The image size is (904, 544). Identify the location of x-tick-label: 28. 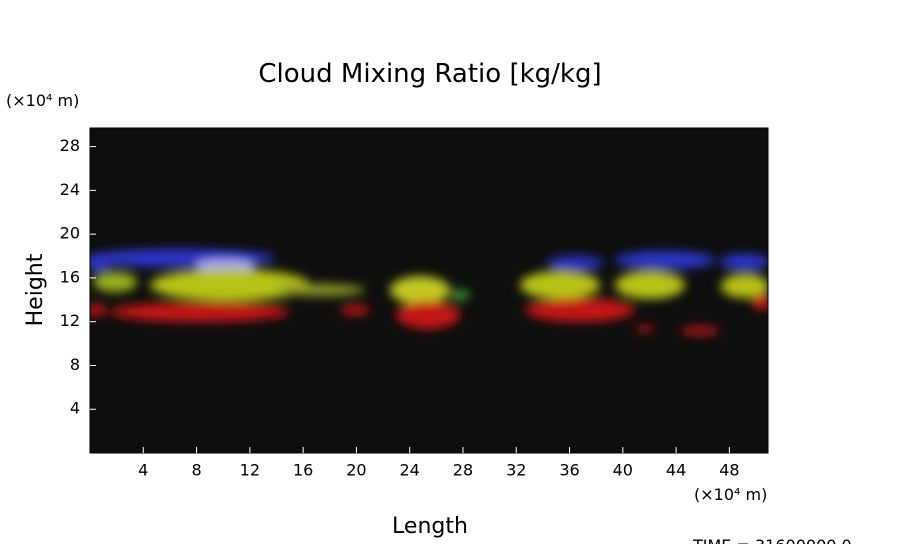
(463, 470).